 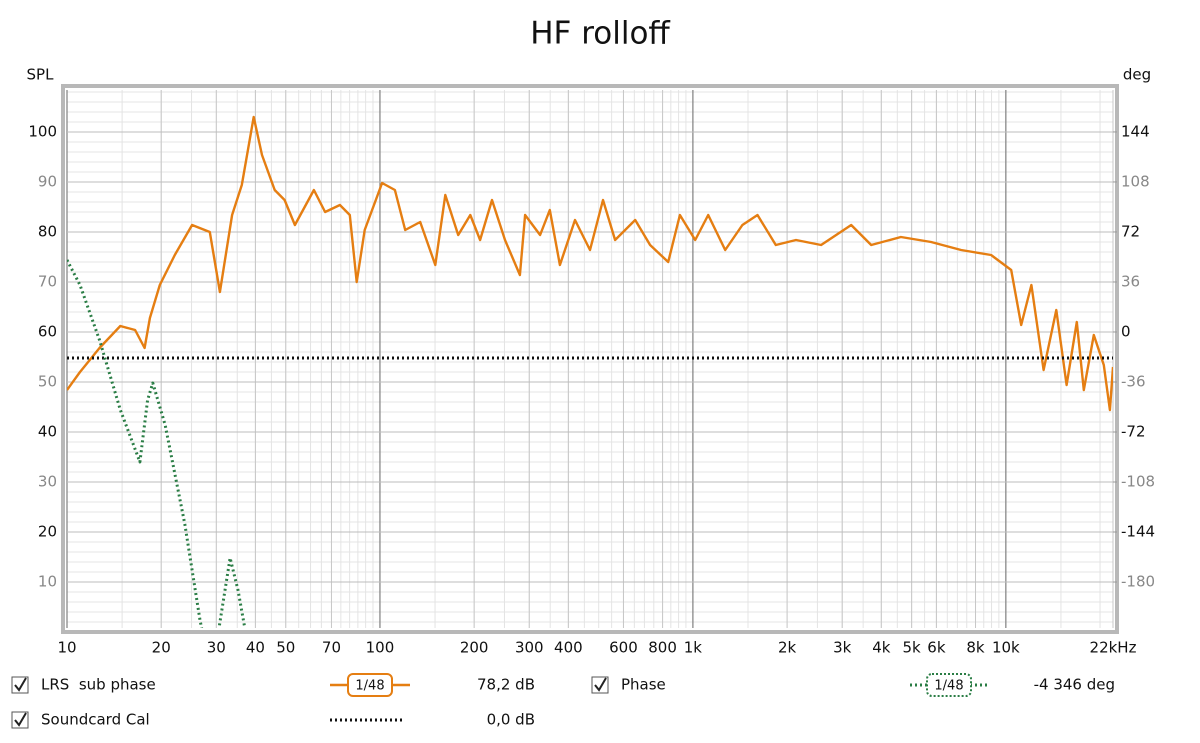 I want to click on y-tick-label: 80, so click(x=47, y=232).